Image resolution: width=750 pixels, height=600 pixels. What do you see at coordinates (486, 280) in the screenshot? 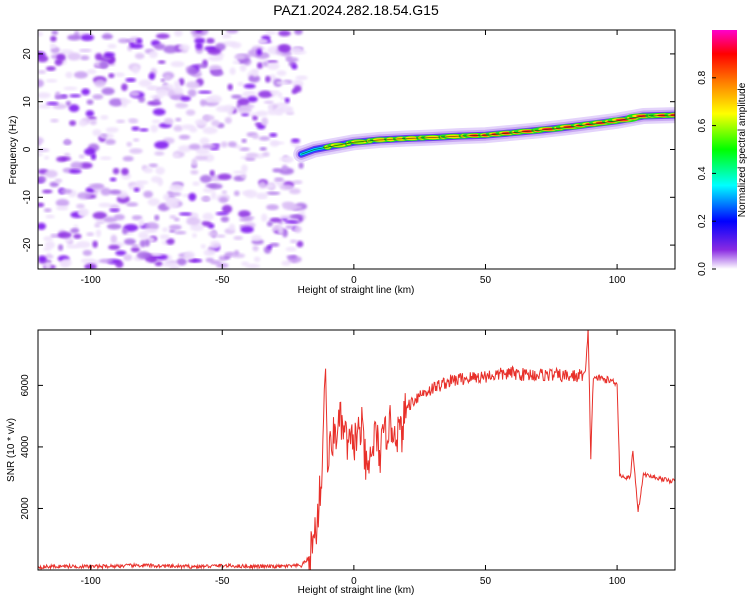
I see `spectrogram-x-tick-label: 50` at bounding box center [486, 280].